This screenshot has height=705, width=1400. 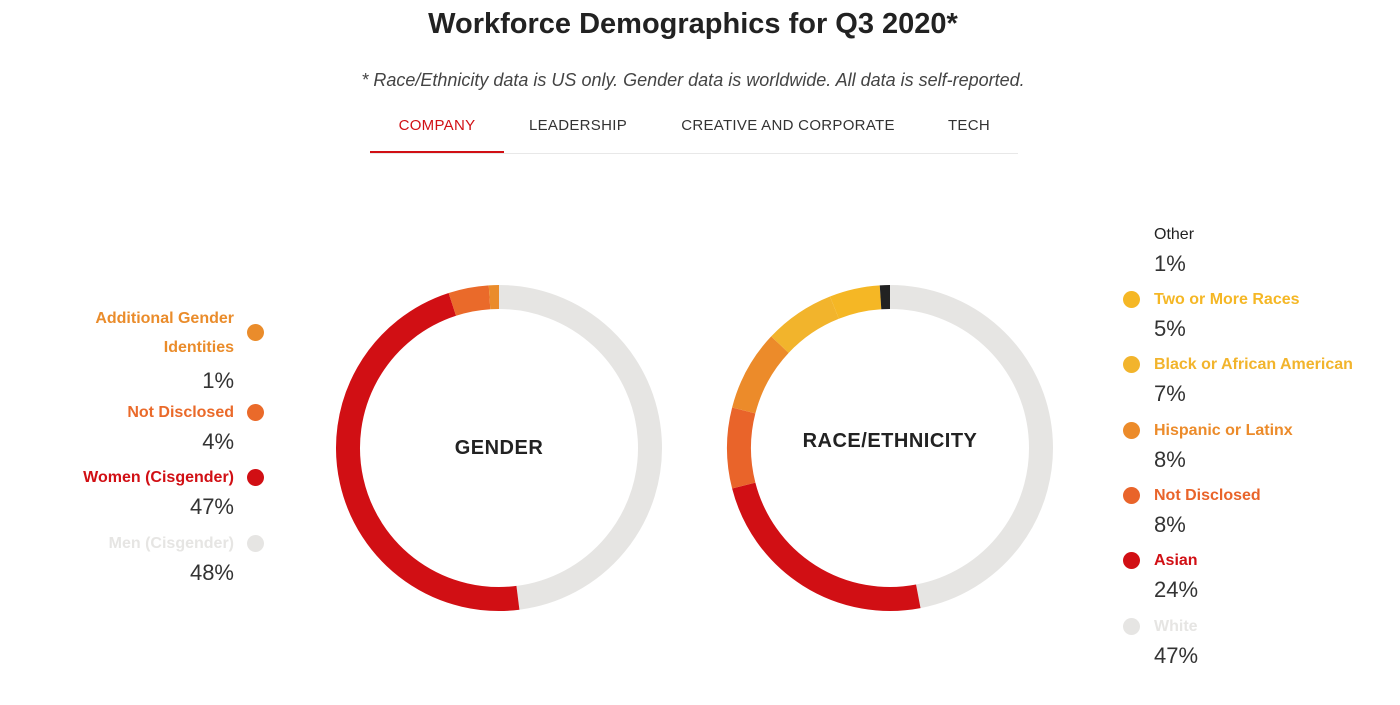 I want to click on legend-label: Asian, so click(x=1176, y=560).